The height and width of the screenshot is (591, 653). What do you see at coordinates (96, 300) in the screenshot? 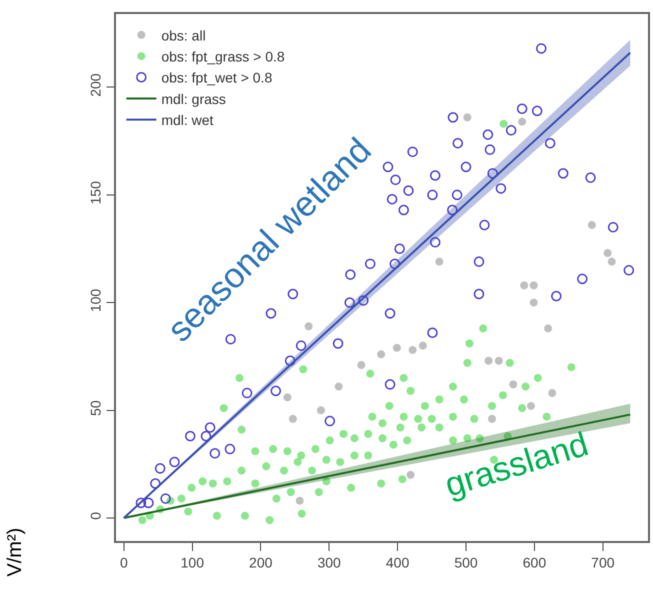
I see `y-tick-label: 100` at bounding box center [96, 300].